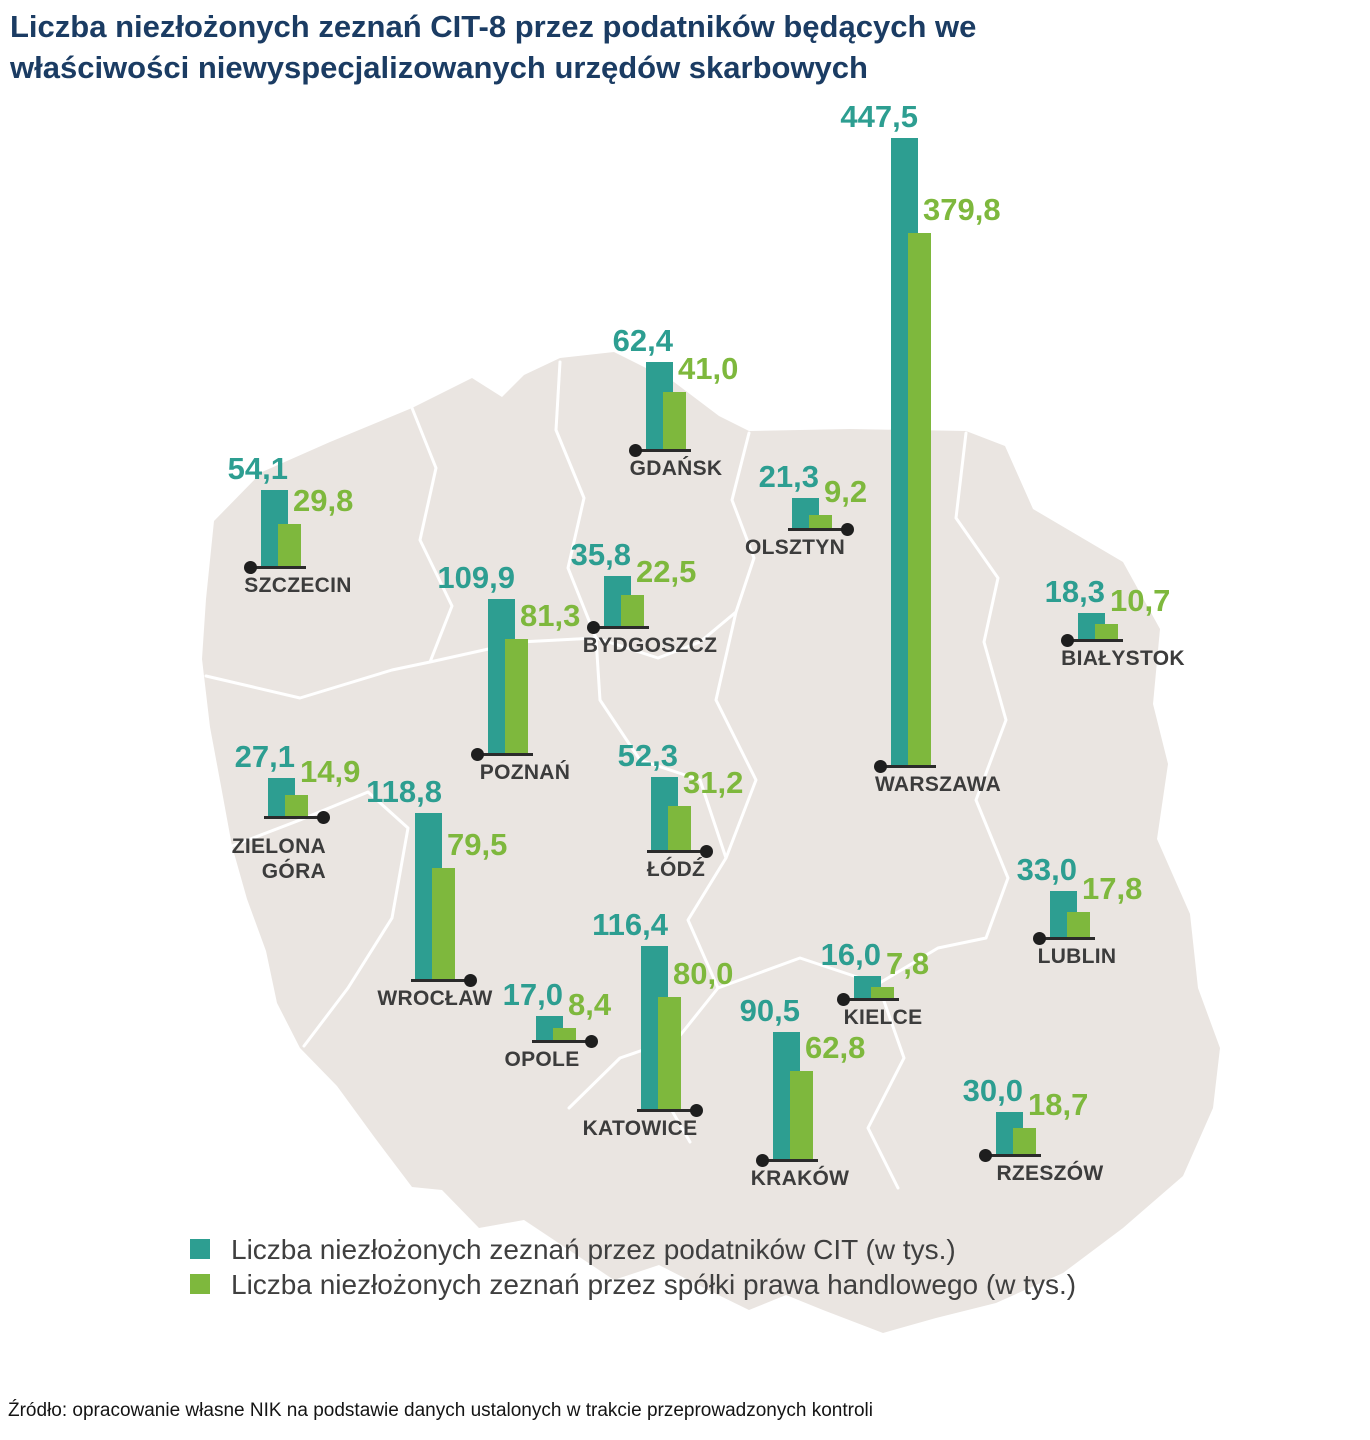 This screenshot has height=1440, width=1370. Describe the element at coordinates (330, 771) in the screenshot. I see `value-label-spolki: 14,9` at that location.